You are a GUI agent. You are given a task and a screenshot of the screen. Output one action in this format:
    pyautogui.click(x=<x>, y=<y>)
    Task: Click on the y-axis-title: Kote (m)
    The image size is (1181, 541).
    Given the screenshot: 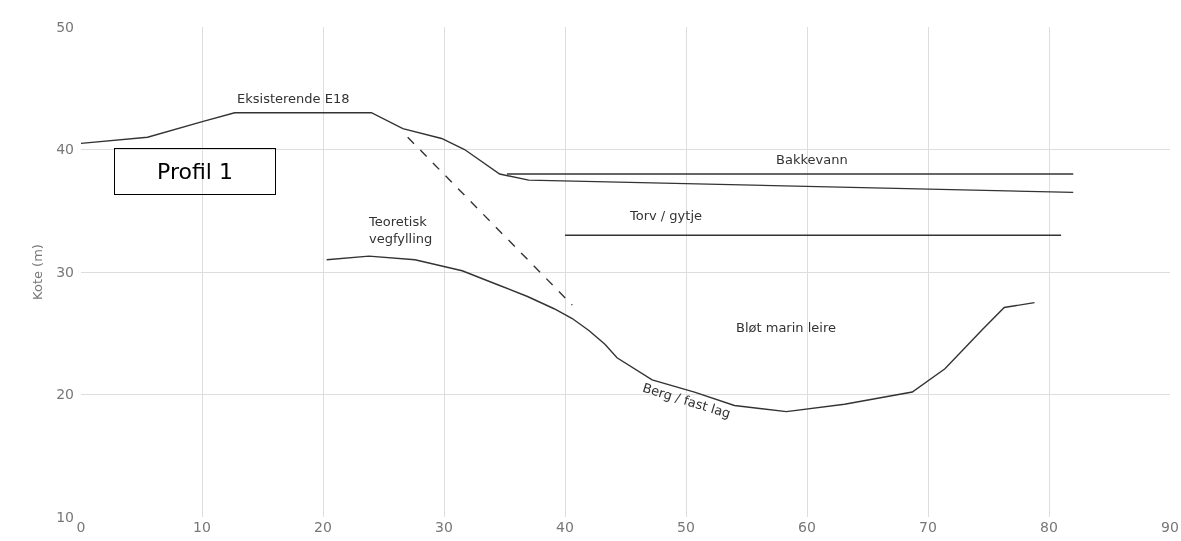 What is the action you would take?
    pyautogui.click(x=38, y=272)
    